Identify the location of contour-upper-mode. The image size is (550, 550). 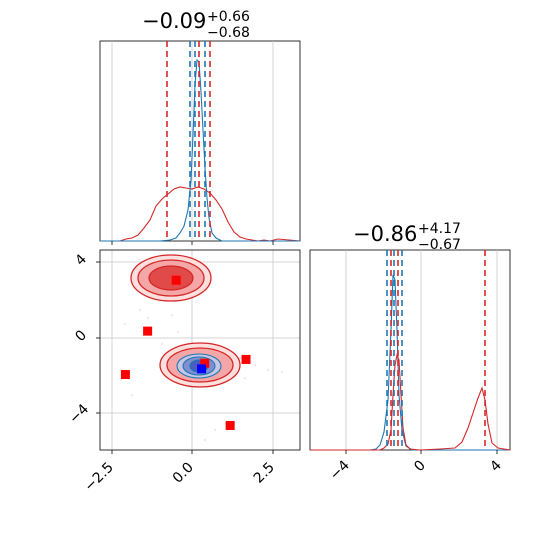
(171, 278).